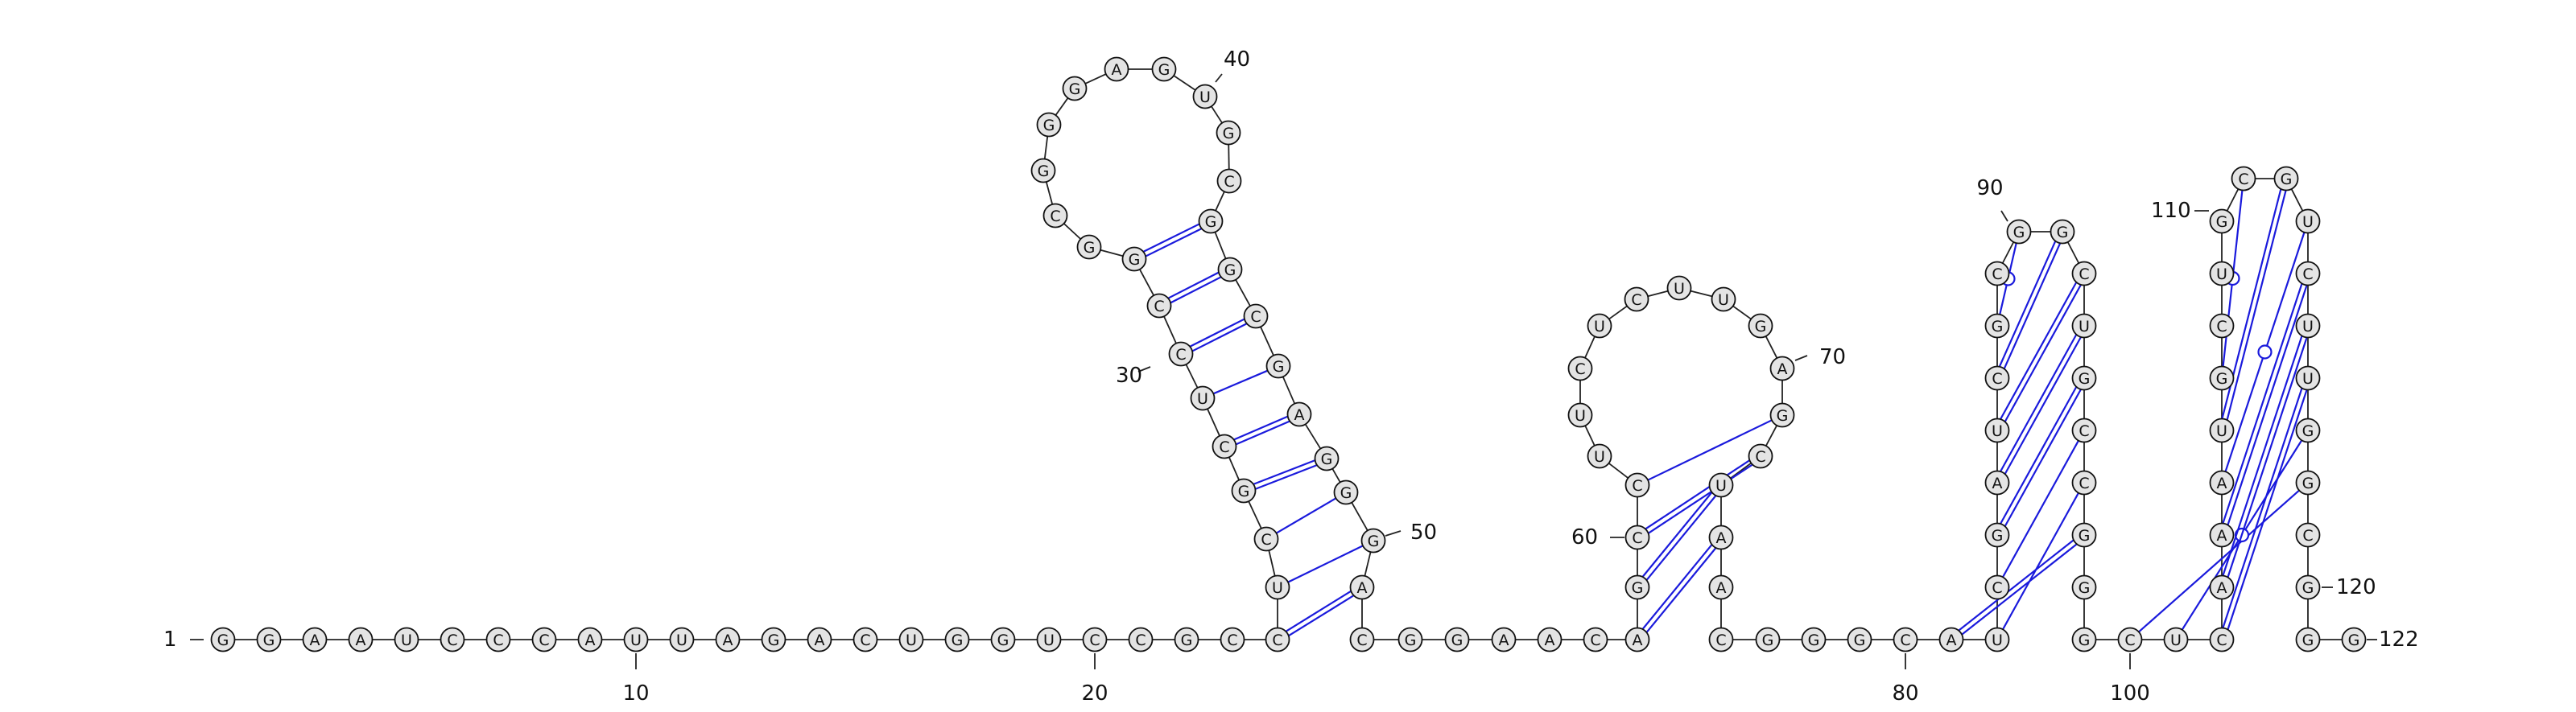 The image size is (2576, 712). I want to click on nucleotide: A, so click(590, 639).